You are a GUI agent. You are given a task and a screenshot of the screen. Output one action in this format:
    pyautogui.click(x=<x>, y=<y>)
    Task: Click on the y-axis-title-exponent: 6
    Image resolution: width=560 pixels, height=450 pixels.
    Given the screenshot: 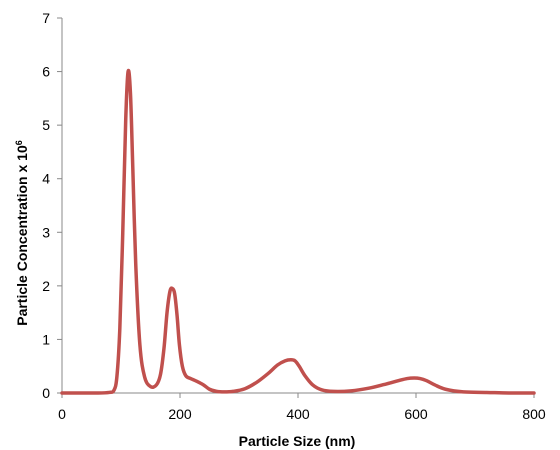 What is the action you would take?
    pyautogui.click(x=19, y=142)
    